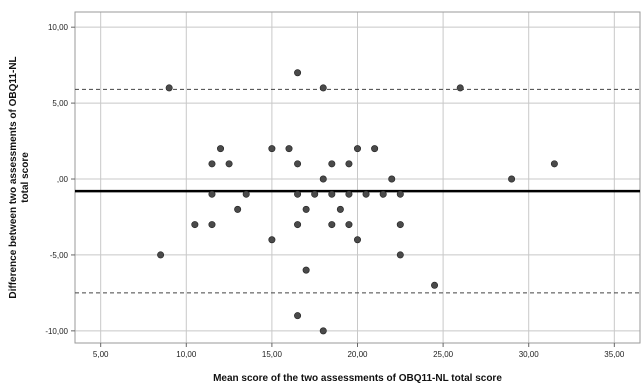 This screenshot has width=644, height=387. I want to click on x-tick-label: 10,00, so click(186, 354).